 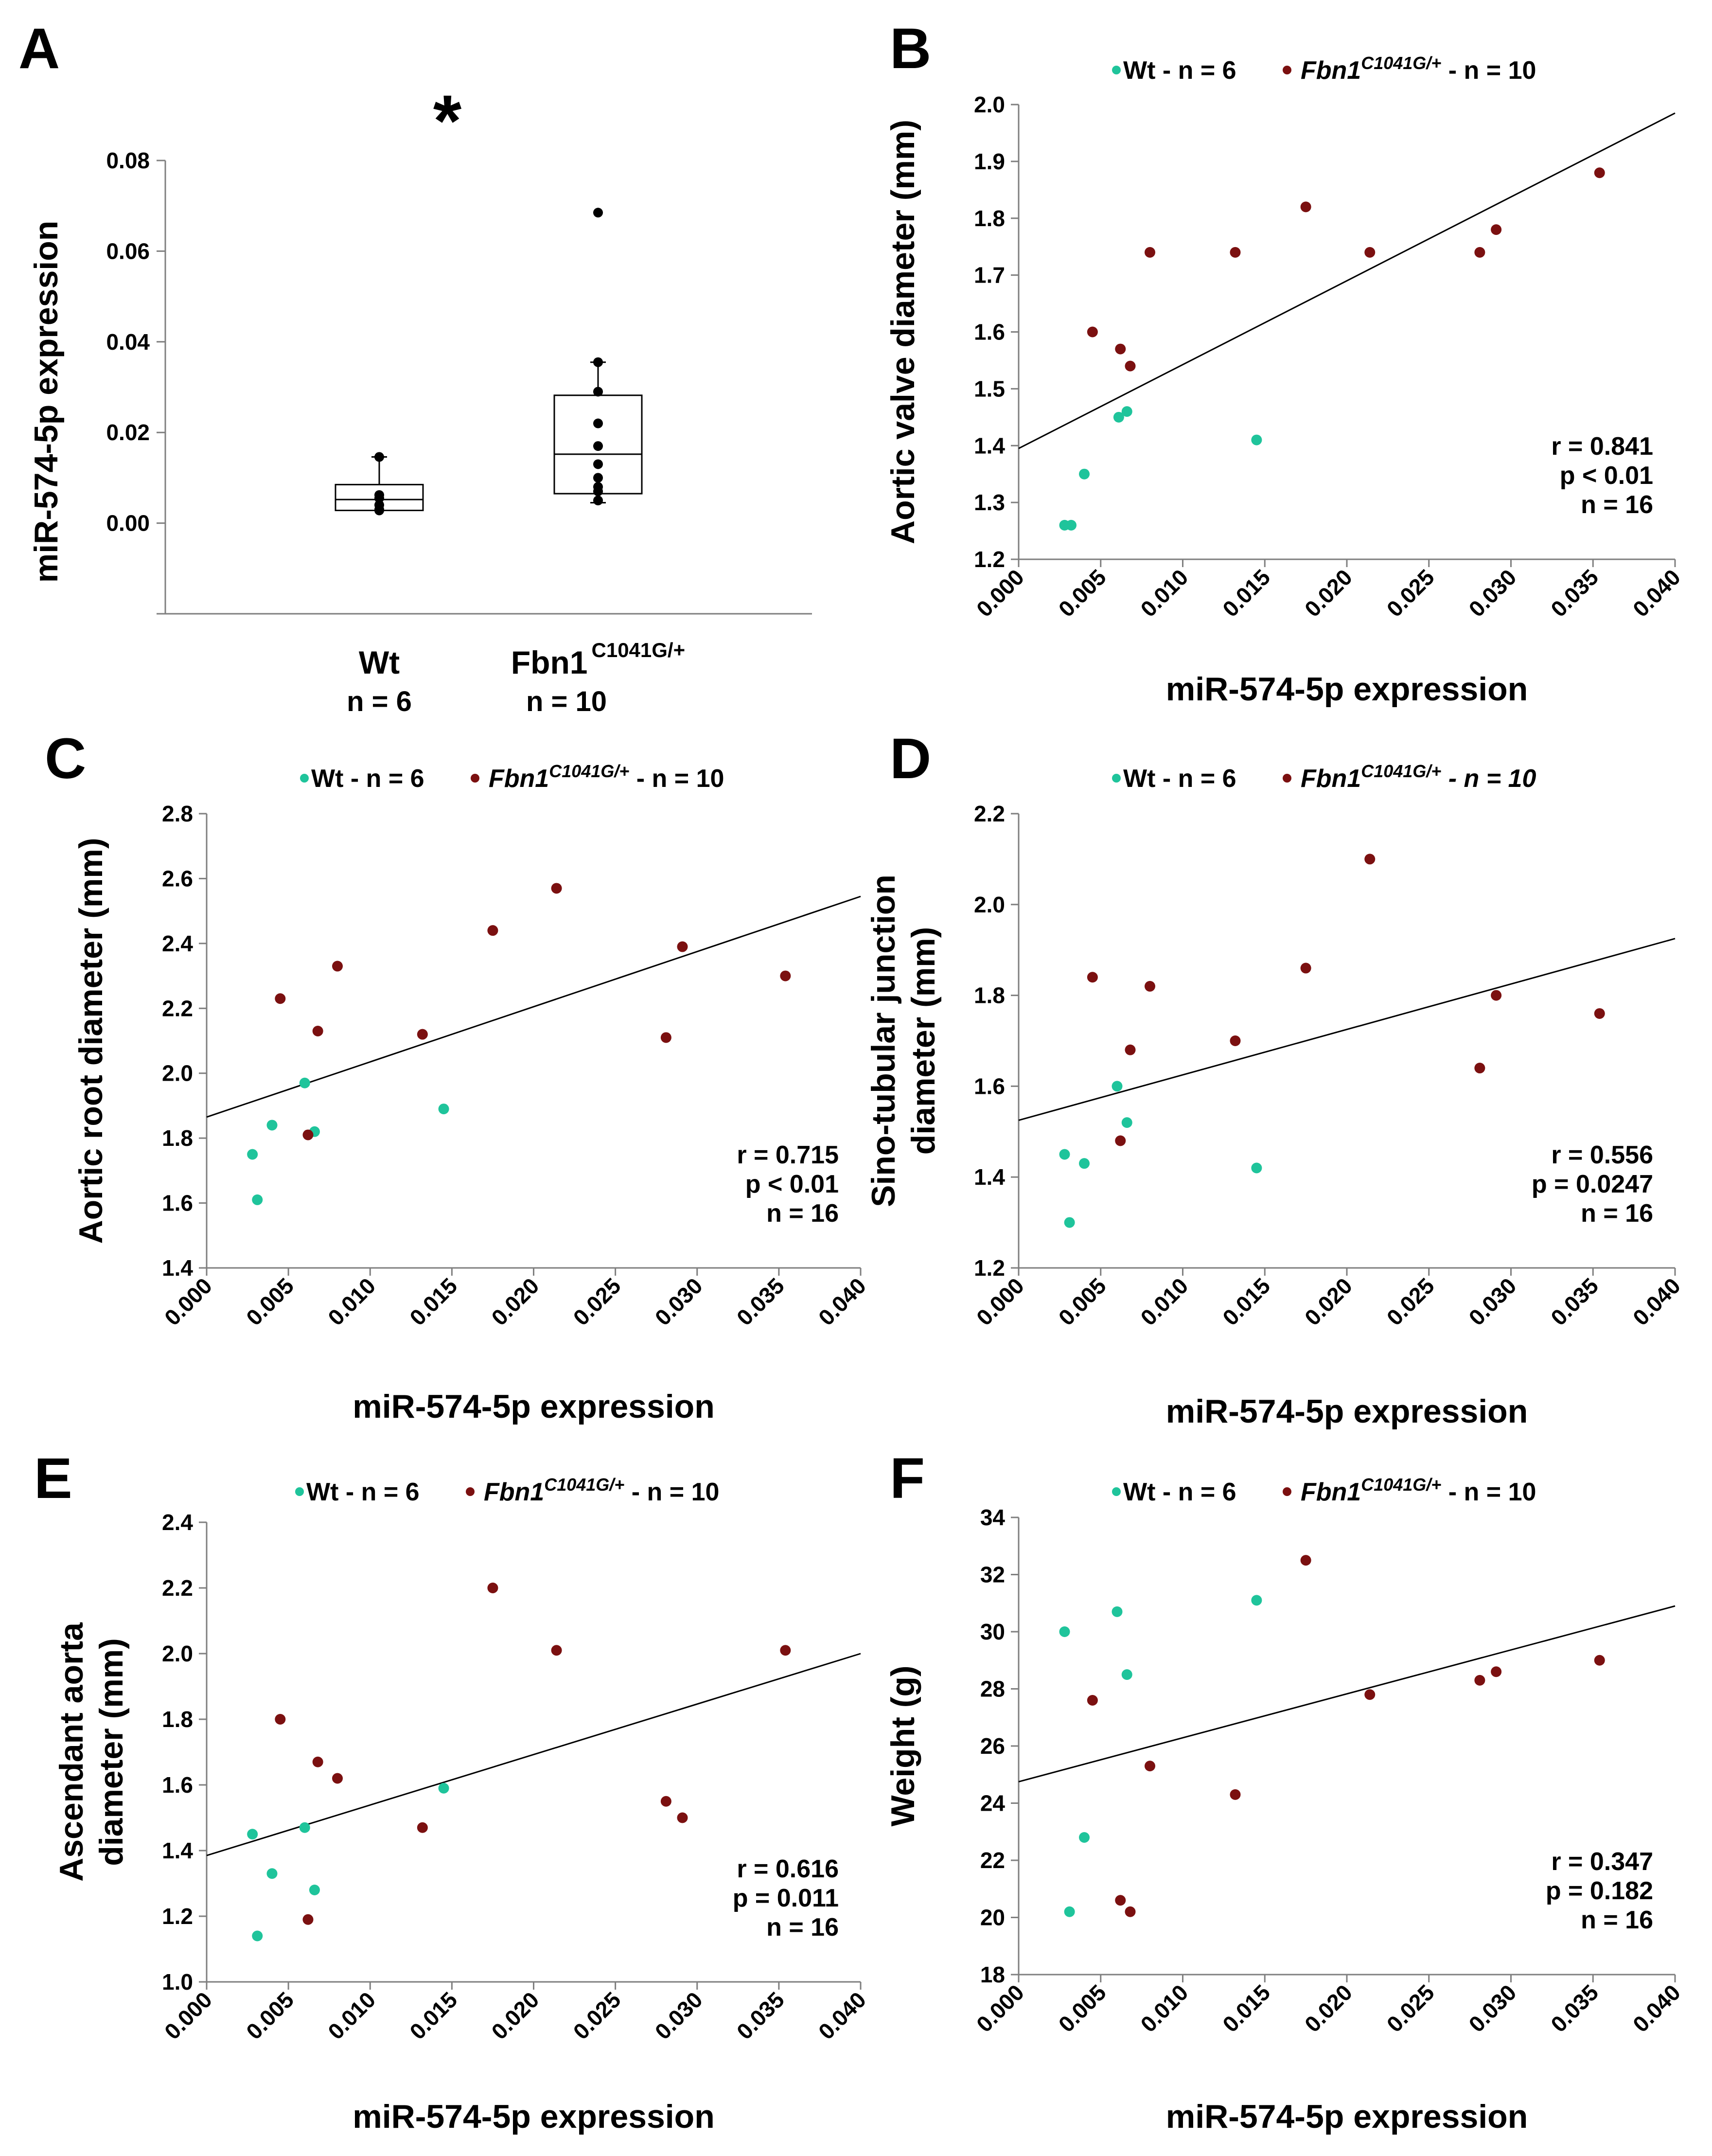 What do you see at coordinates (66, 759) in the screenshot?
I see `panel-letter: C` at bounding box center [66, 759].